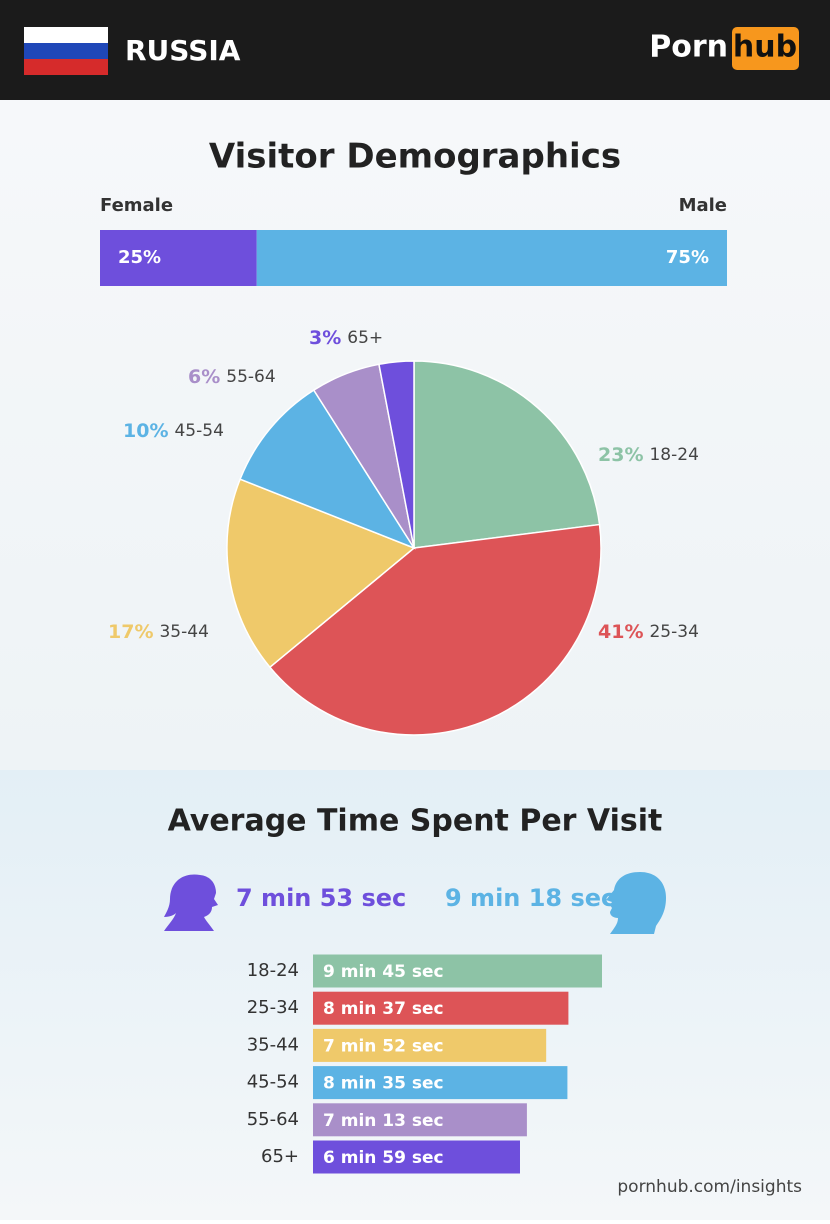  What do you see at coordinates (191, 902) in the screenshot?
I see `female-icon` at bounding box center [191, 902].